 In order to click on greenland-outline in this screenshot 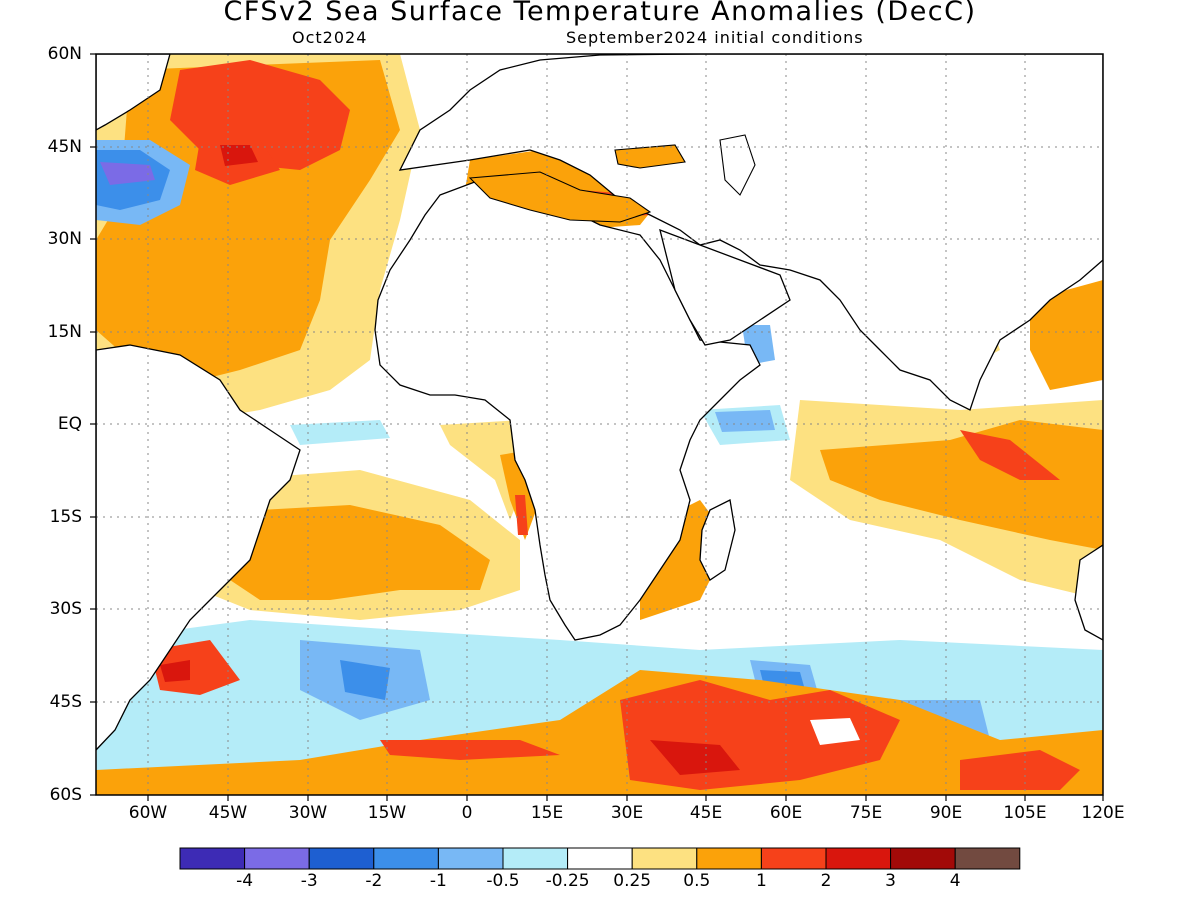, I will do `click(133, 92)`.